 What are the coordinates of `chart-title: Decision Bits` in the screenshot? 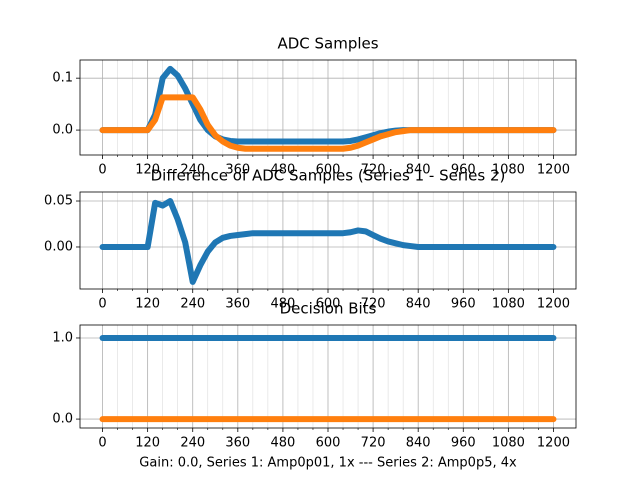 It's located at (328, 309).